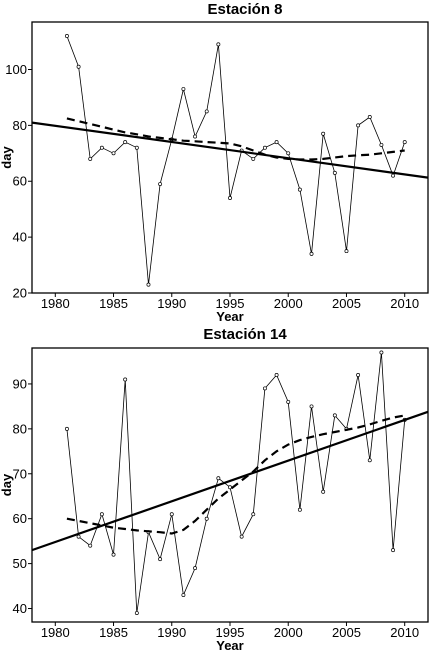  I want to click on linear-trend-line, so click(230, 150).